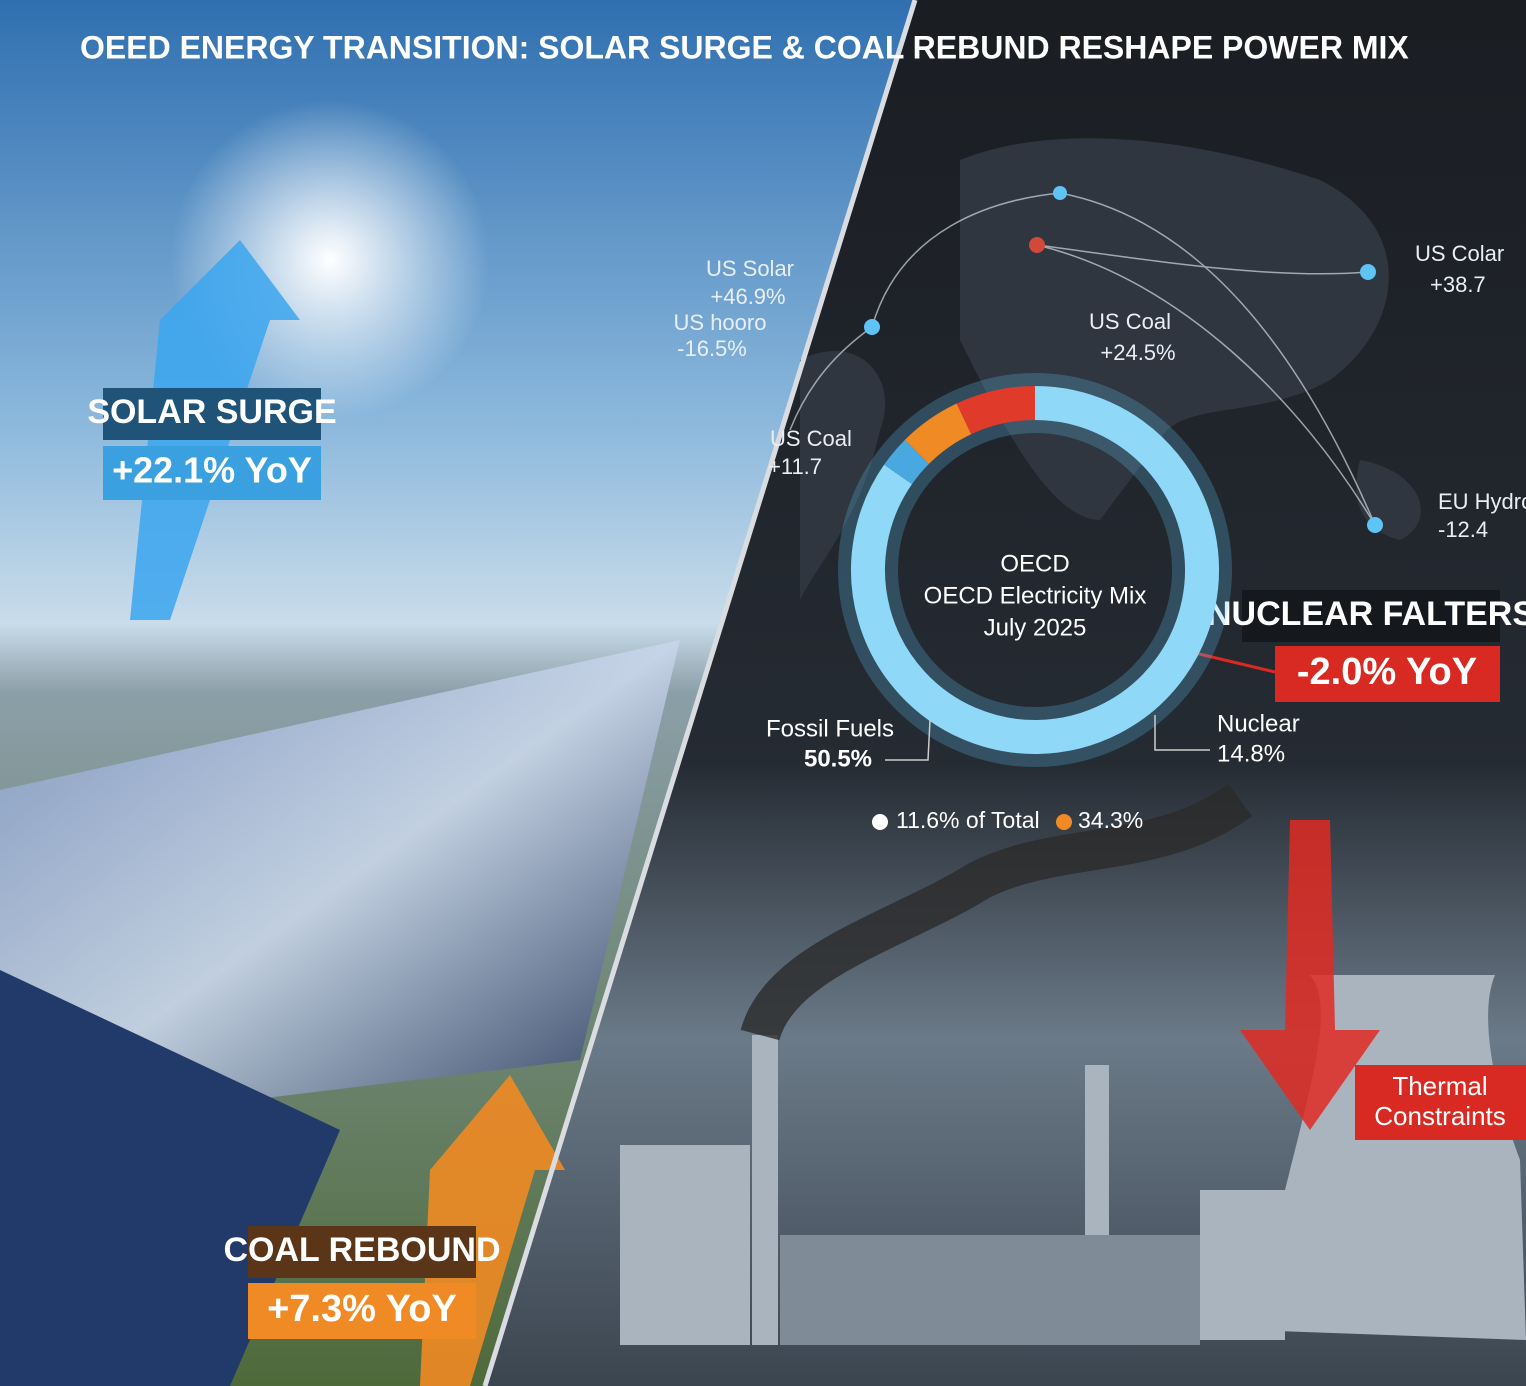  What do you see at coordinates (1459, 253) in the screenshot?
I see `map-label: US Colar` at bounding box center [1459, 253].